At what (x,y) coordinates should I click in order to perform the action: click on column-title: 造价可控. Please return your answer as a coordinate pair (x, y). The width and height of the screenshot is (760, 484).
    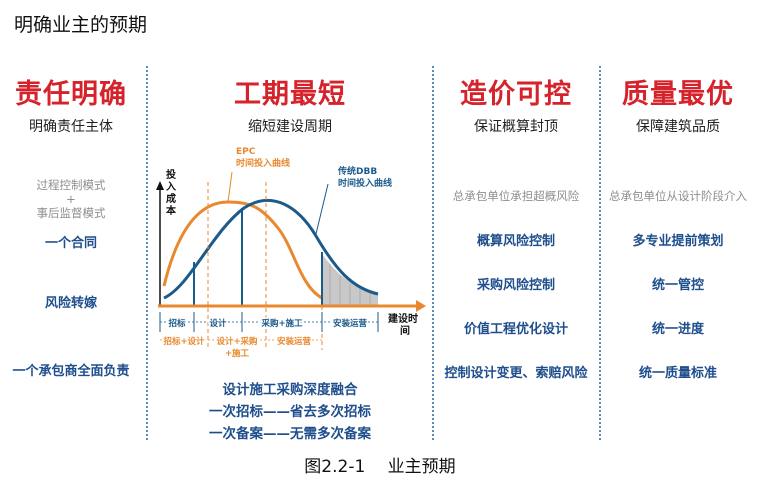
    Looking at the image, I should click on (516, 94).